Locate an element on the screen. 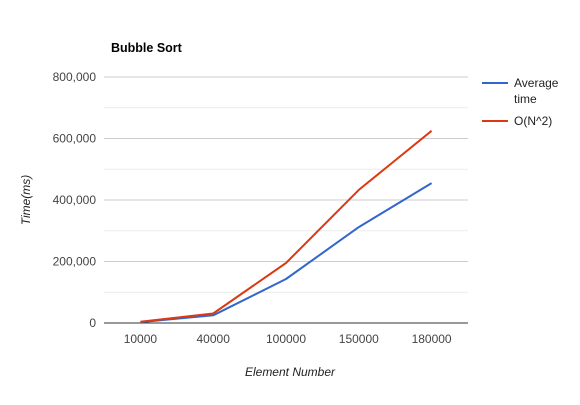 Image resolution: width=580 pixels, height=405 pixels. x-tick-label: 40000 is located at coordinates (214, 339).